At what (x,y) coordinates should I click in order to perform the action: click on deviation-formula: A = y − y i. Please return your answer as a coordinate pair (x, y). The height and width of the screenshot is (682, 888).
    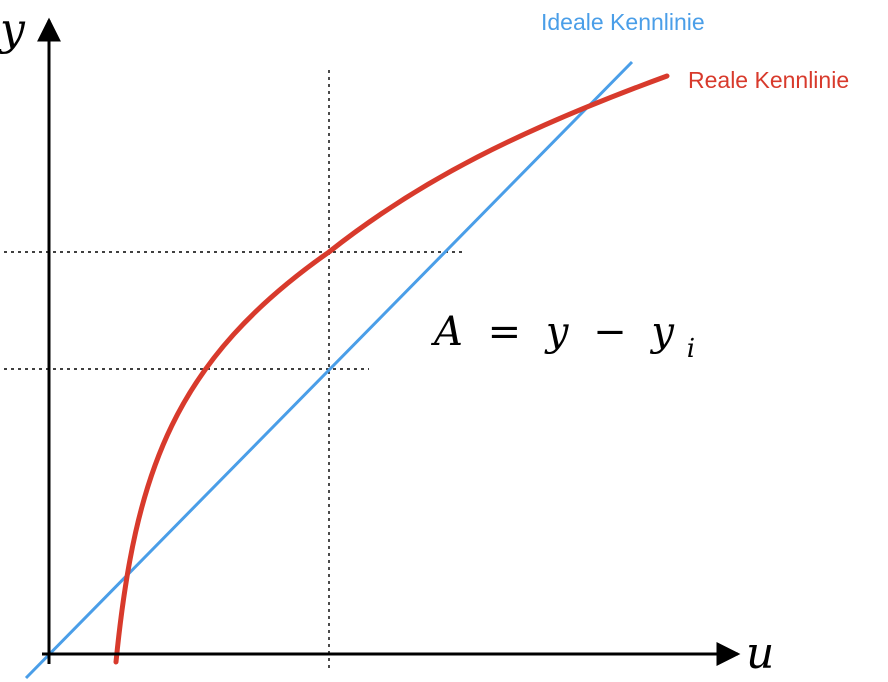
    Looking at the image, I should click on (562, 336).